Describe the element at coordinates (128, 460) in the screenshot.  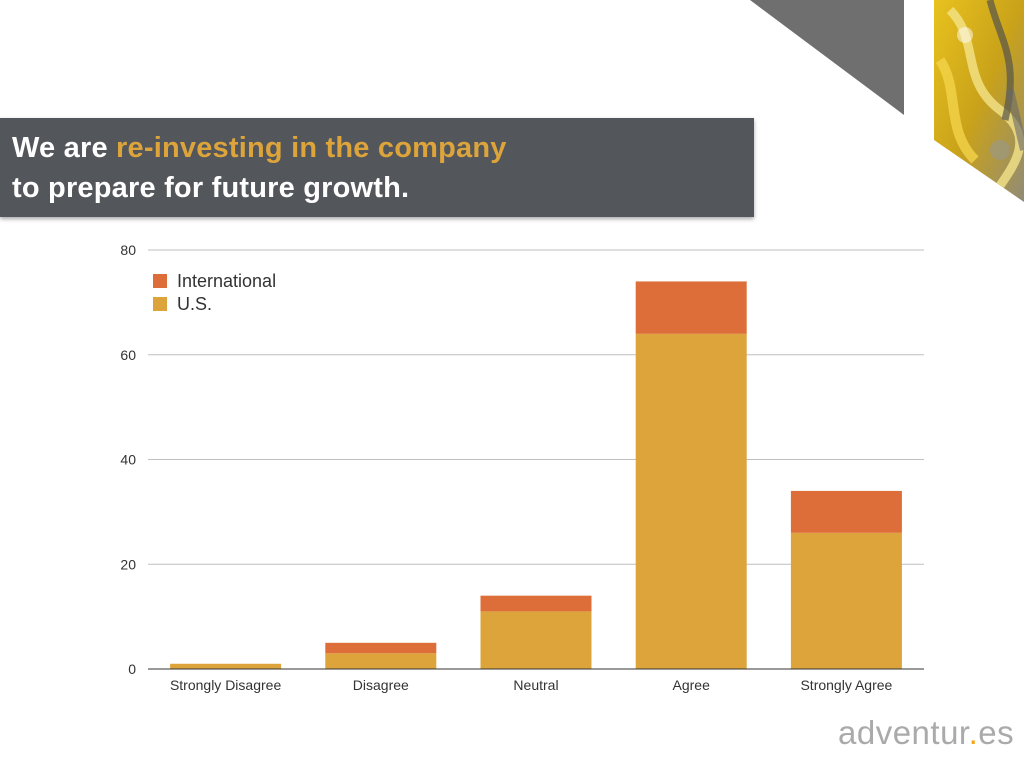
I see `y-tick-label: 40` at that location.